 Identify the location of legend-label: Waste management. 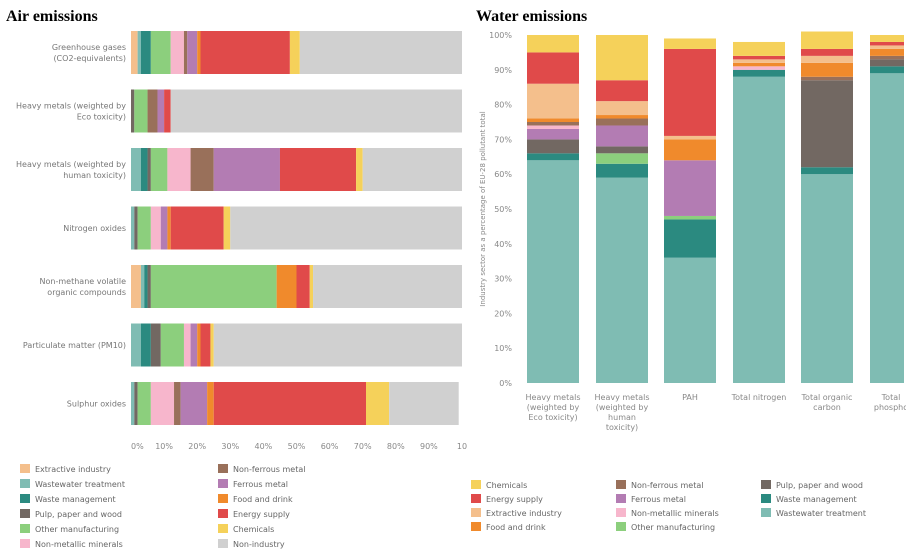
(816, 499).